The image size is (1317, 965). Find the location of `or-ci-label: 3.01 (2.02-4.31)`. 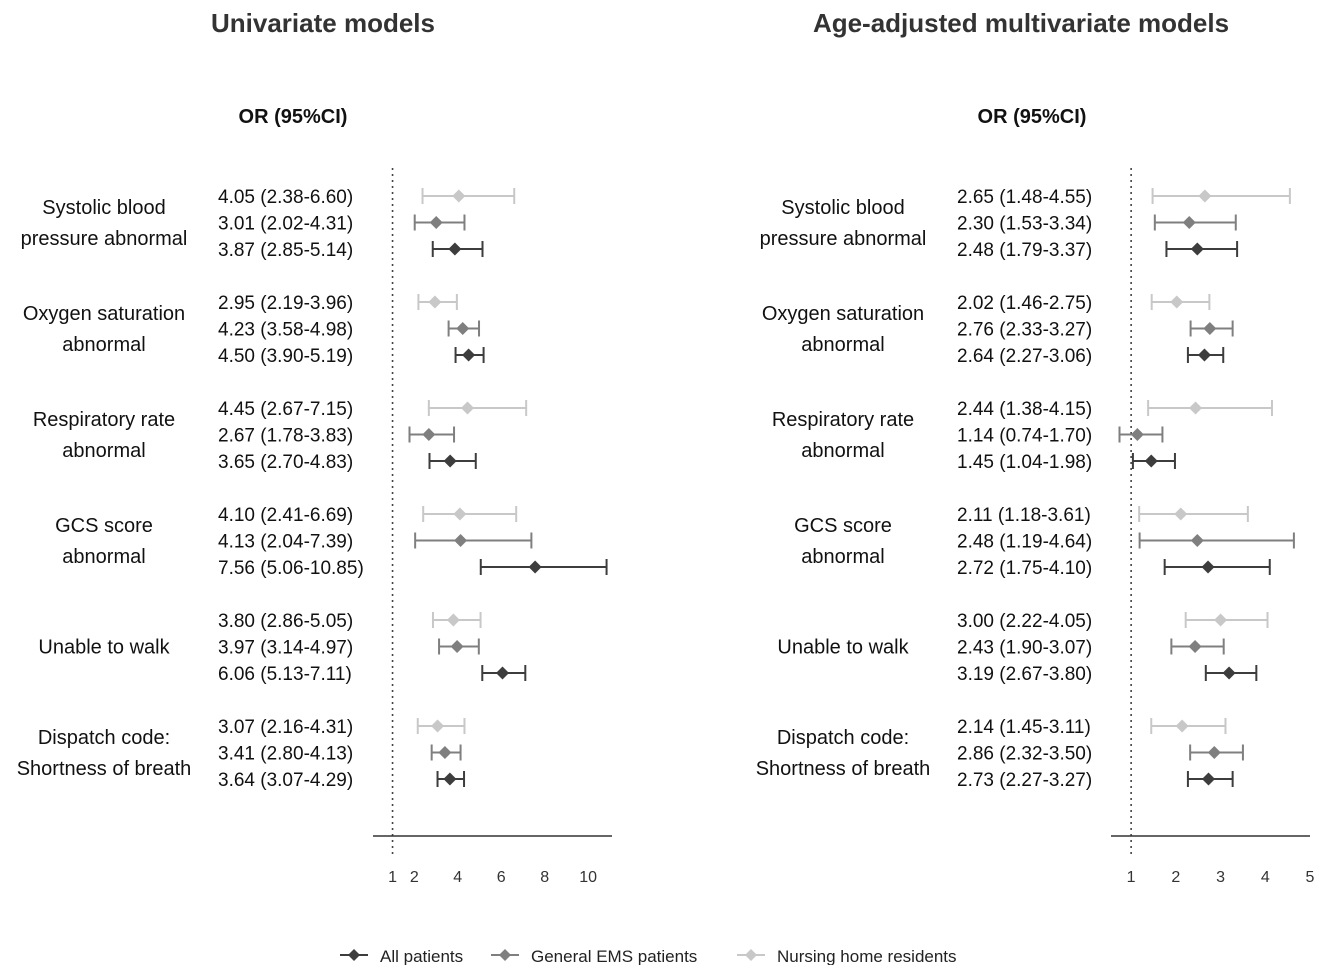

or-ci-label: 3.01 (2.02-4.31) is located at coordinates (285, 224).